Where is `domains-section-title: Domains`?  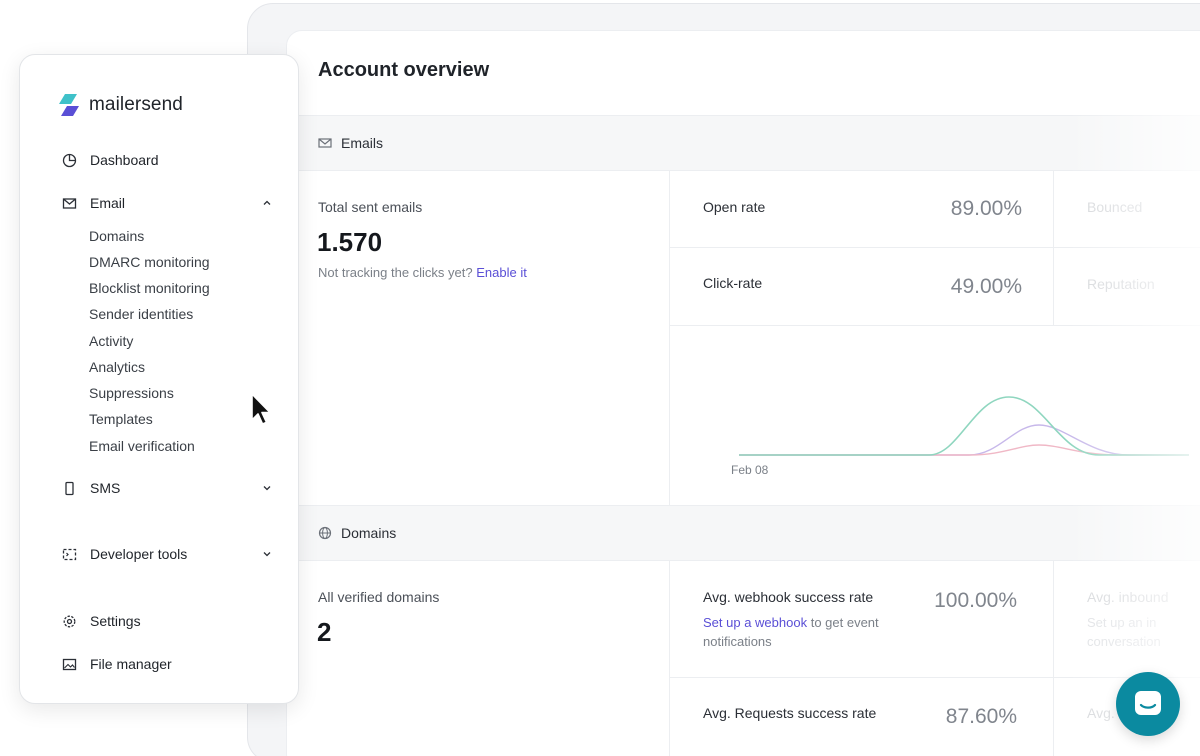
domains-section-title: Domains is located at coordinates (369, 533).